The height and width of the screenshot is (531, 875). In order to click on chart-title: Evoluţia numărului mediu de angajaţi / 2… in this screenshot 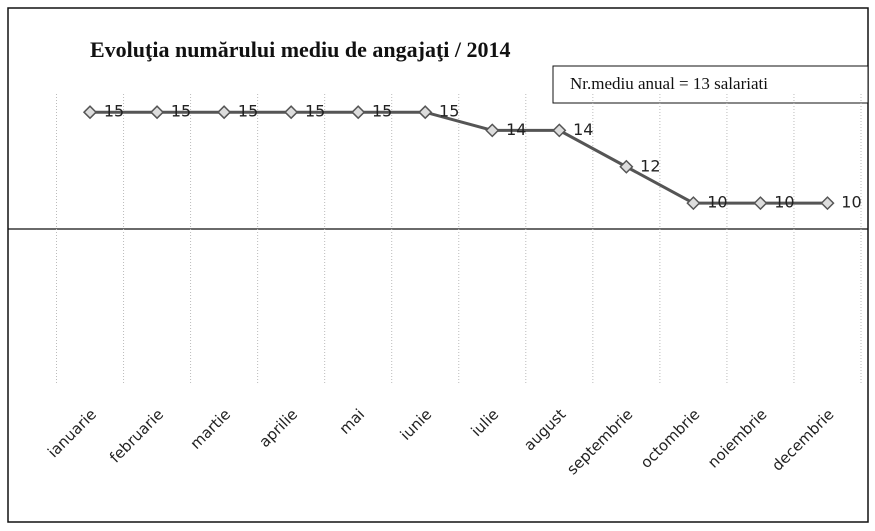, I will do `click(300, 49)`.